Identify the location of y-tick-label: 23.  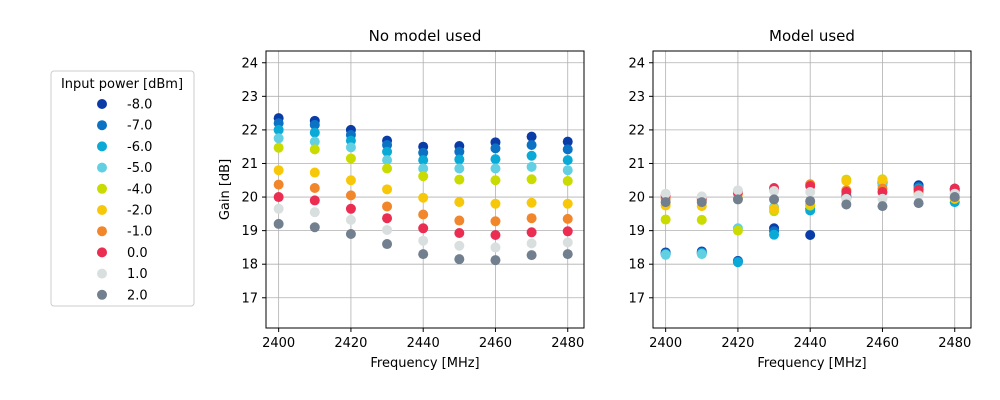
(636, 97).